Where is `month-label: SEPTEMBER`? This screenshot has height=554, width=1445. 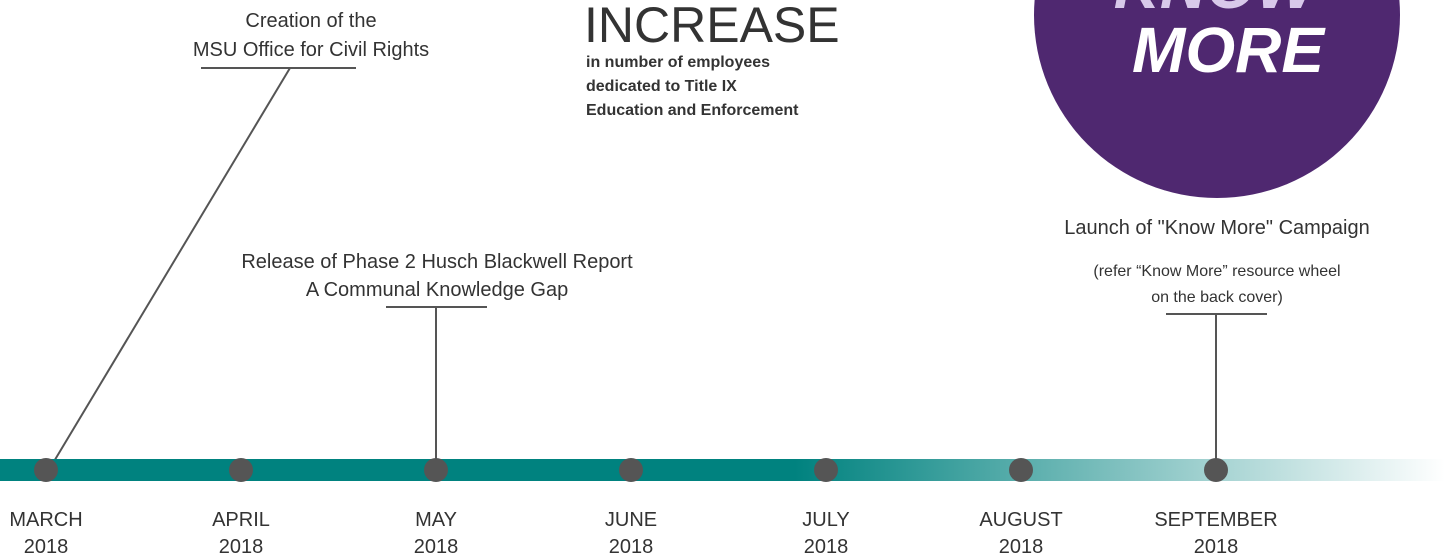 month-label: SEPTEMBER is located at coordinates (1215, 520).